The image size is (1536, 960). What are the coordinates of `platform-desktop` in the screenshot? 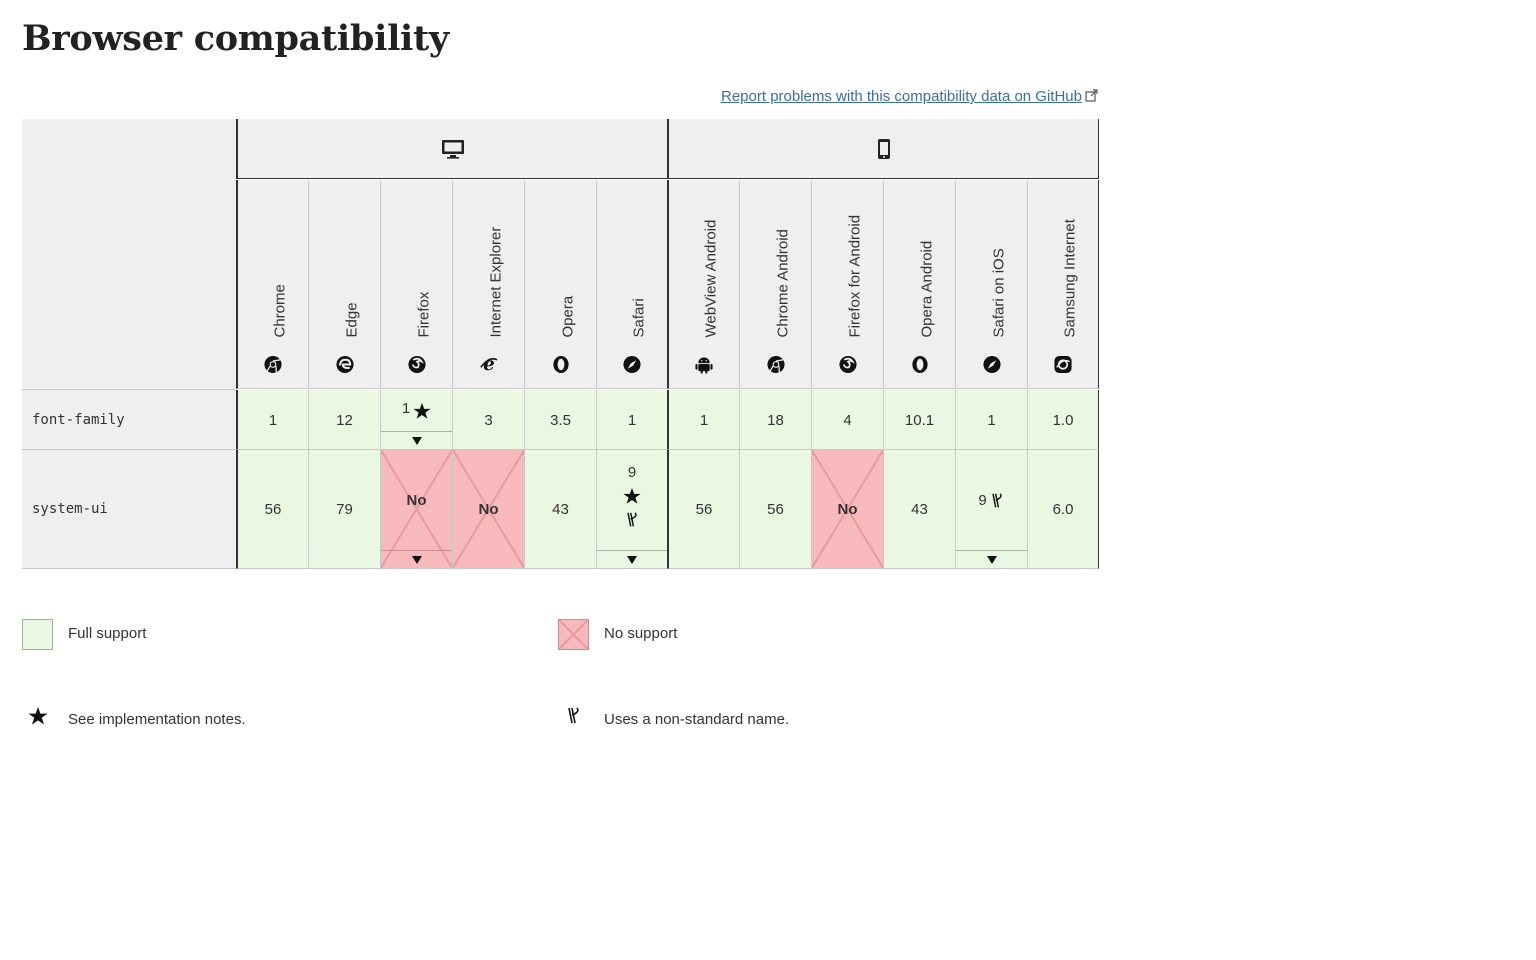 It's located at (451, 149).